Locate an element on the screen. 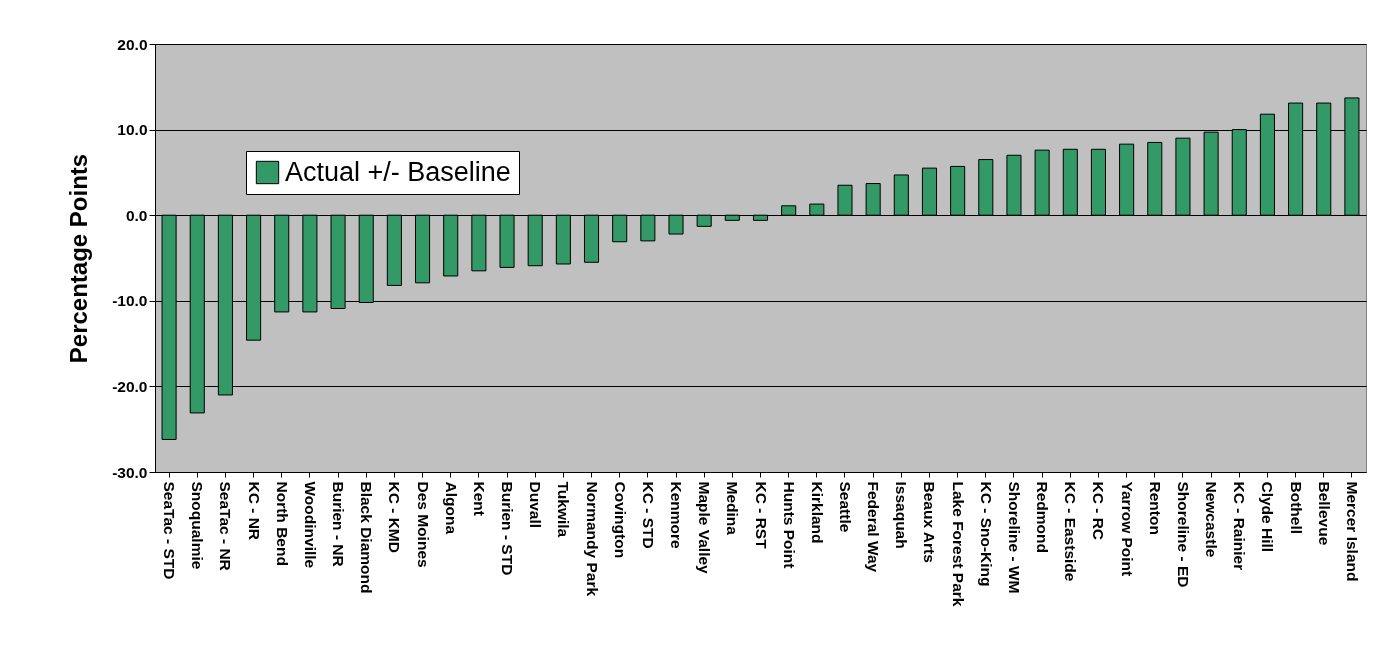 The image size is (1385, 672). y-tick-label: -10.0 is located at coordinates (130, 301).